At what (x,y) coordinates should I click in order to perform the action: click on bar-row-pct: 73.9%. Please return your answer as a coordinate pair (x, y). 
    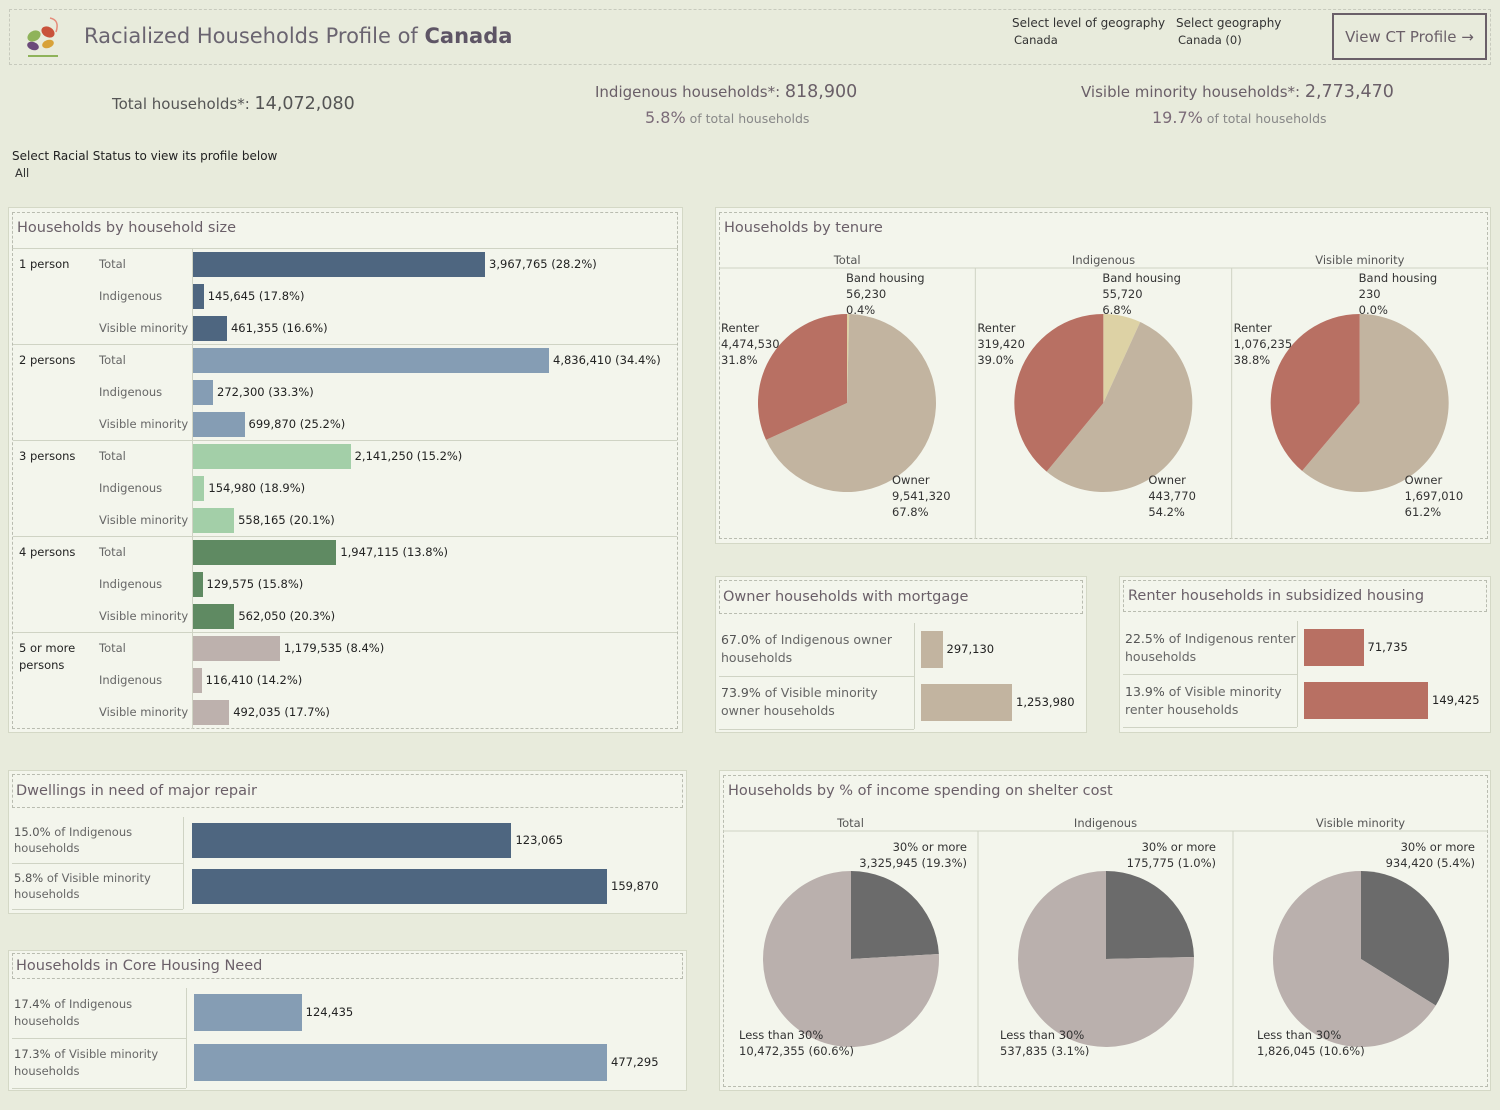
    Looking at the image, I should click on (741, 692).